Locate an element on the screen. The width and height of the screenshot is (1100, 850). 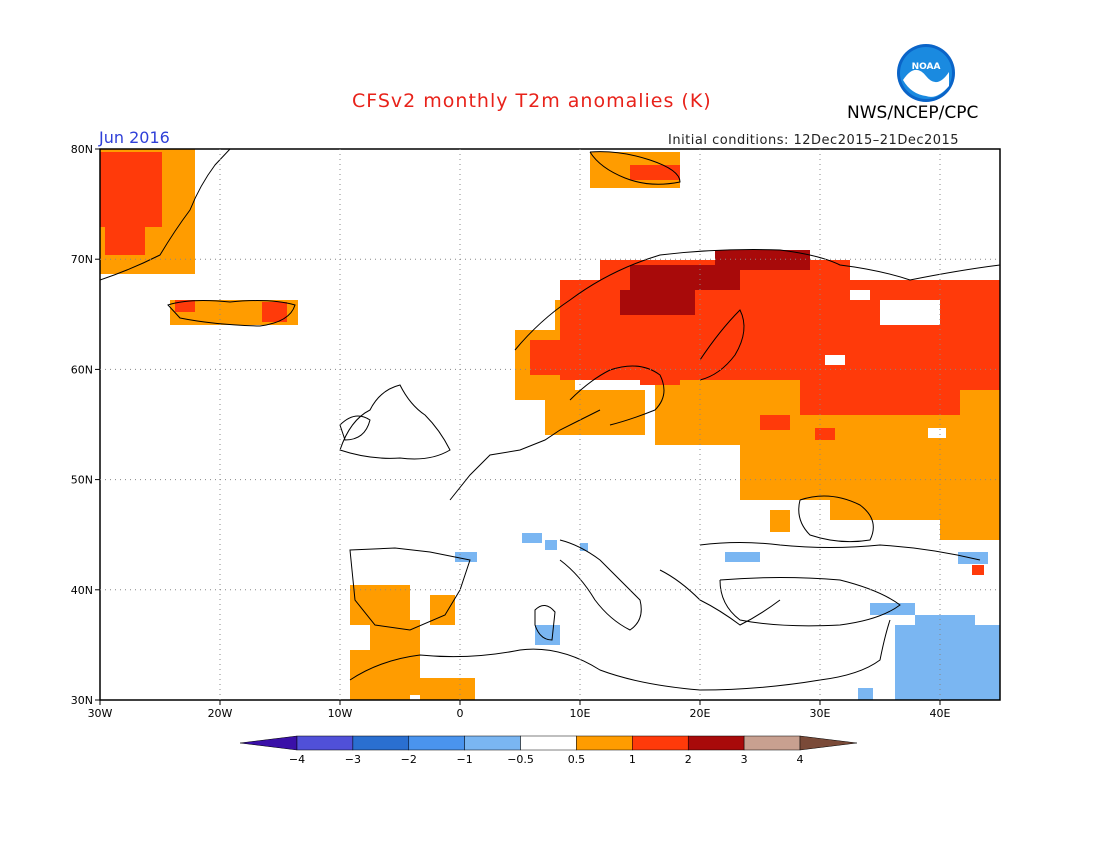
lon-label: 10W is located at coordinates (340, 713).